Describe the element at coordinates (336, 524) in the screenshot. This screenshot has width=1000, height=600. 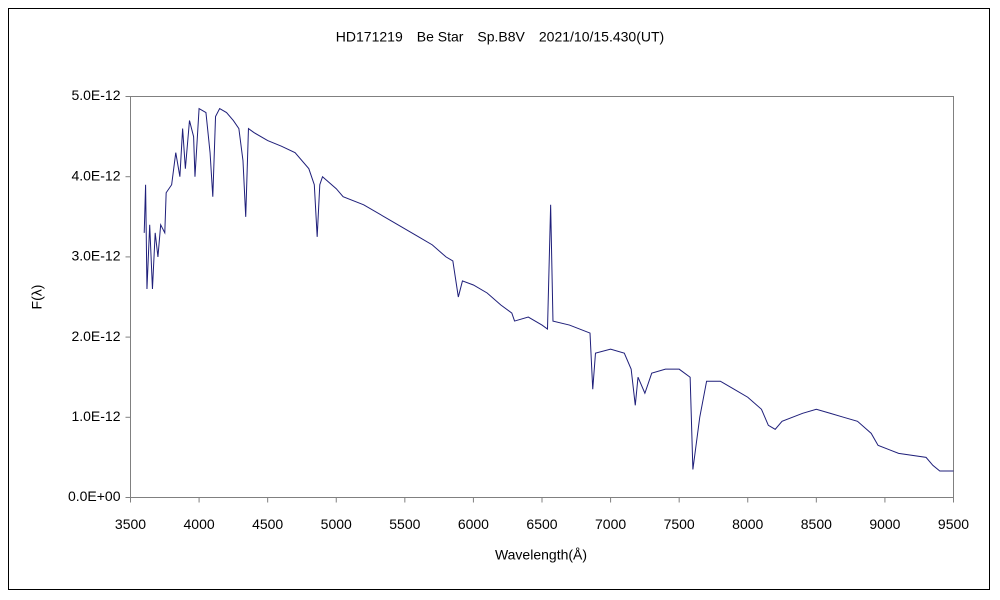
I see `x-tick-label: 5000` at that location.